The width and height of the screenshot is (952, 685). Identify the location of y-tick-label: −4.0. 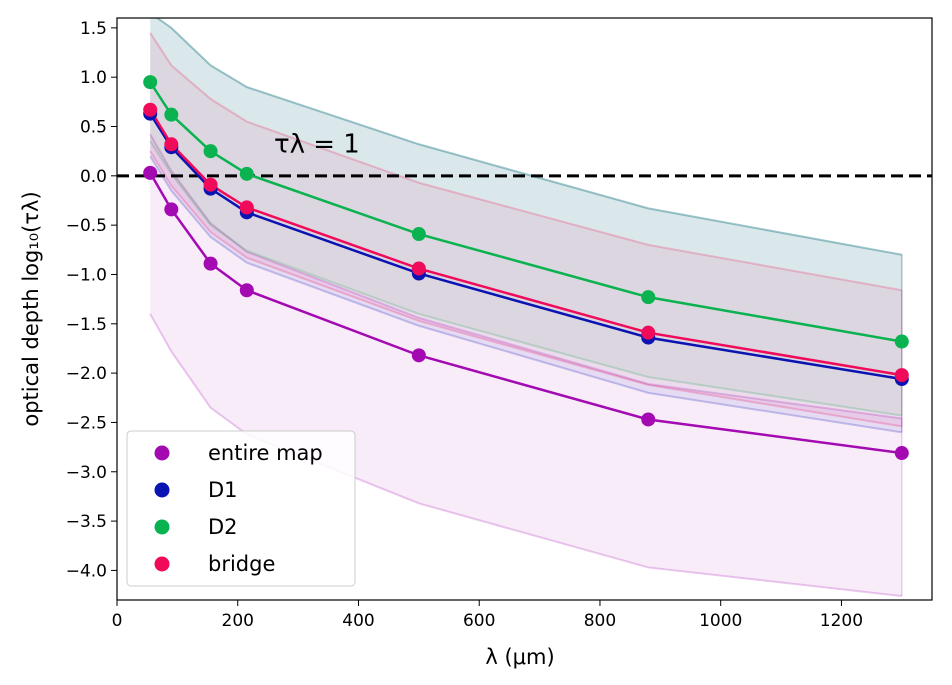
(86, 571).